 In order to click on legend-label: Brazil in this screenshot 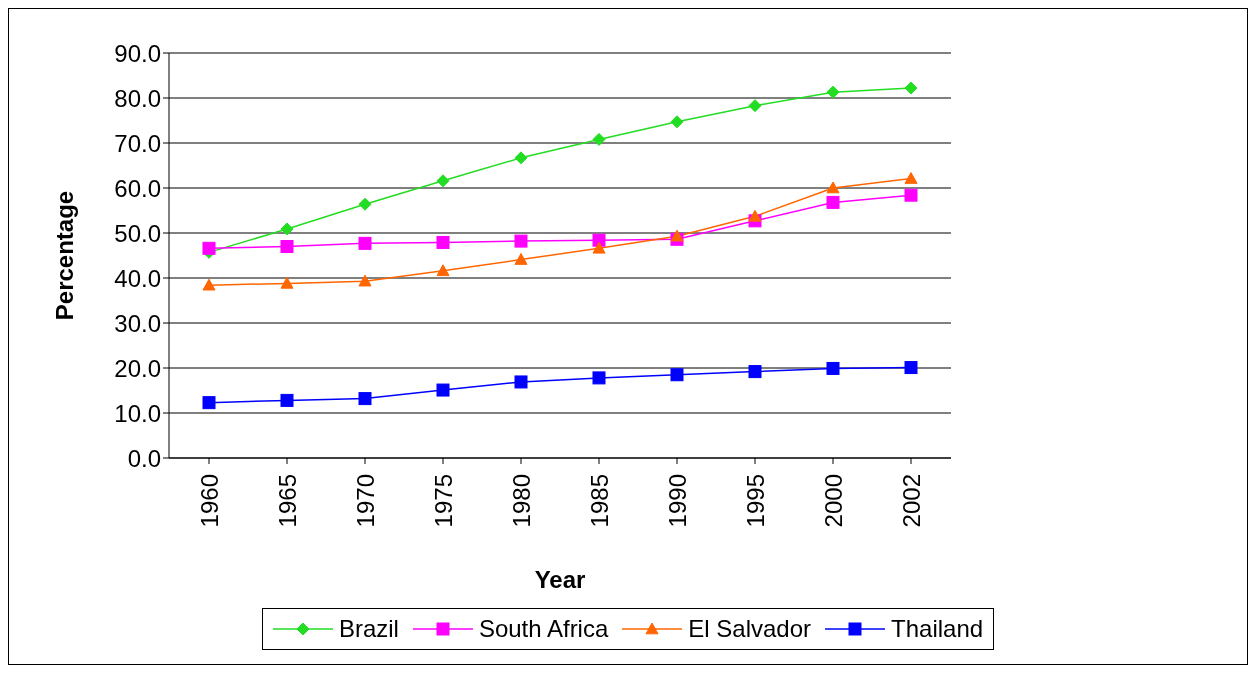, I will do `click(368, 629)`.